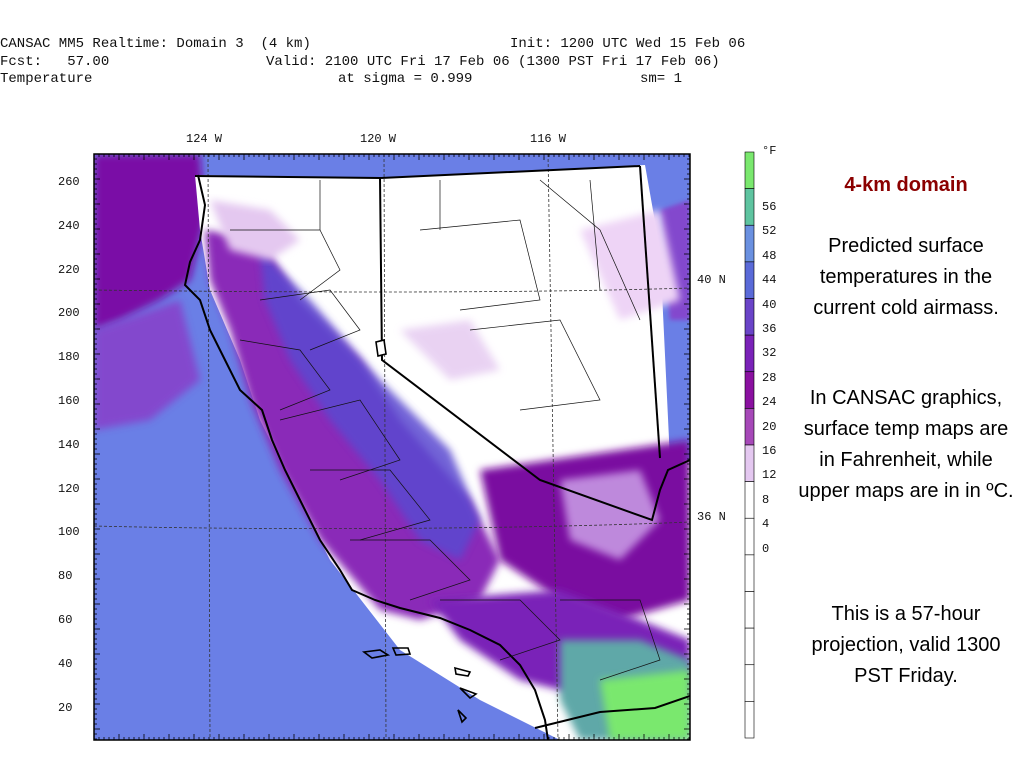 Image resolution: width=1024 pixels, height=768 pixels. I want to click on legend-label: 40, so click(769, 304).